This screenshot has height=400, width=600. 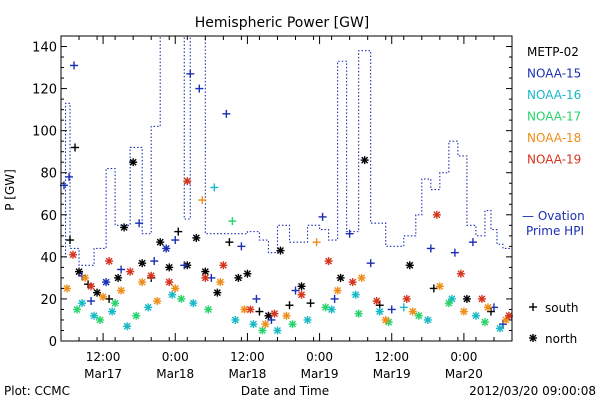 What do you see at coordinates (151, 276) in the screenshot?
I see `point-noaa-19-4-d2` at bounding box center [151, 276].